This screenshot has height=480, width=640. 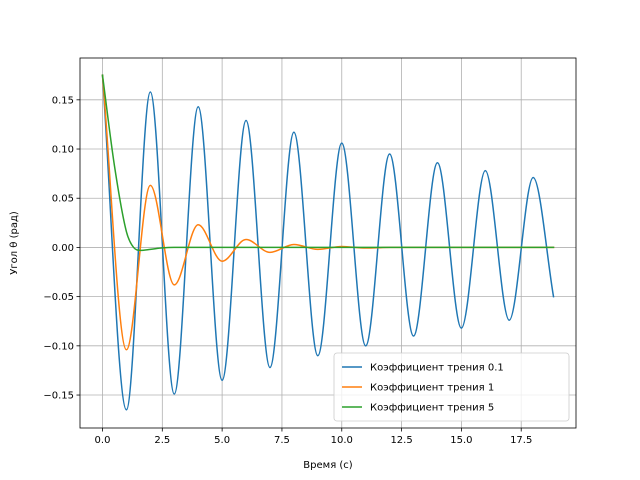 I want to click on y-axis-label: Угол θ (рад), so click(x=14, y=243).